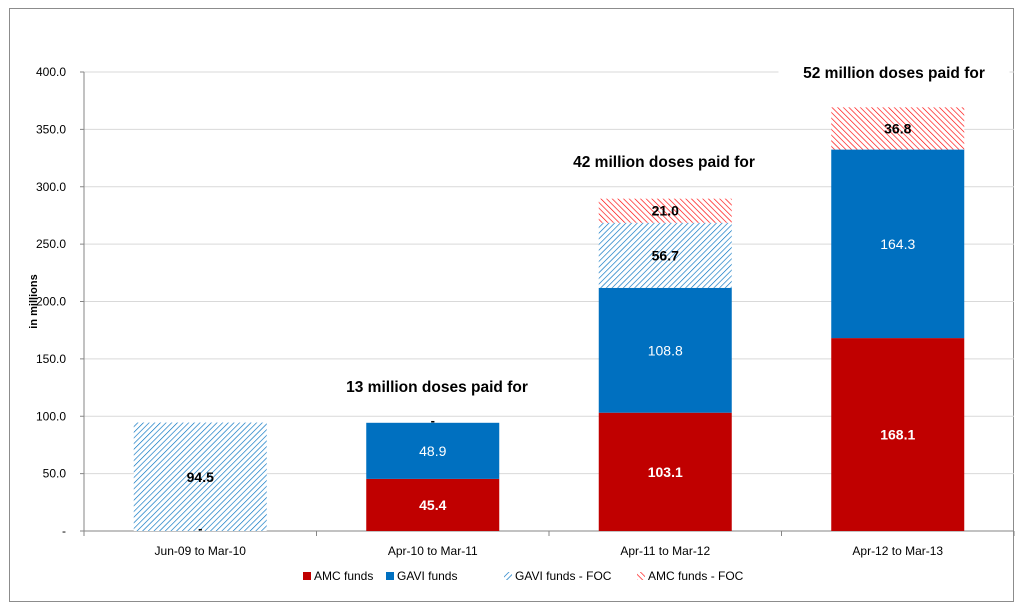  I want to click on x-tick-label: Apr-11 to Mar-12, so click(665, 551).